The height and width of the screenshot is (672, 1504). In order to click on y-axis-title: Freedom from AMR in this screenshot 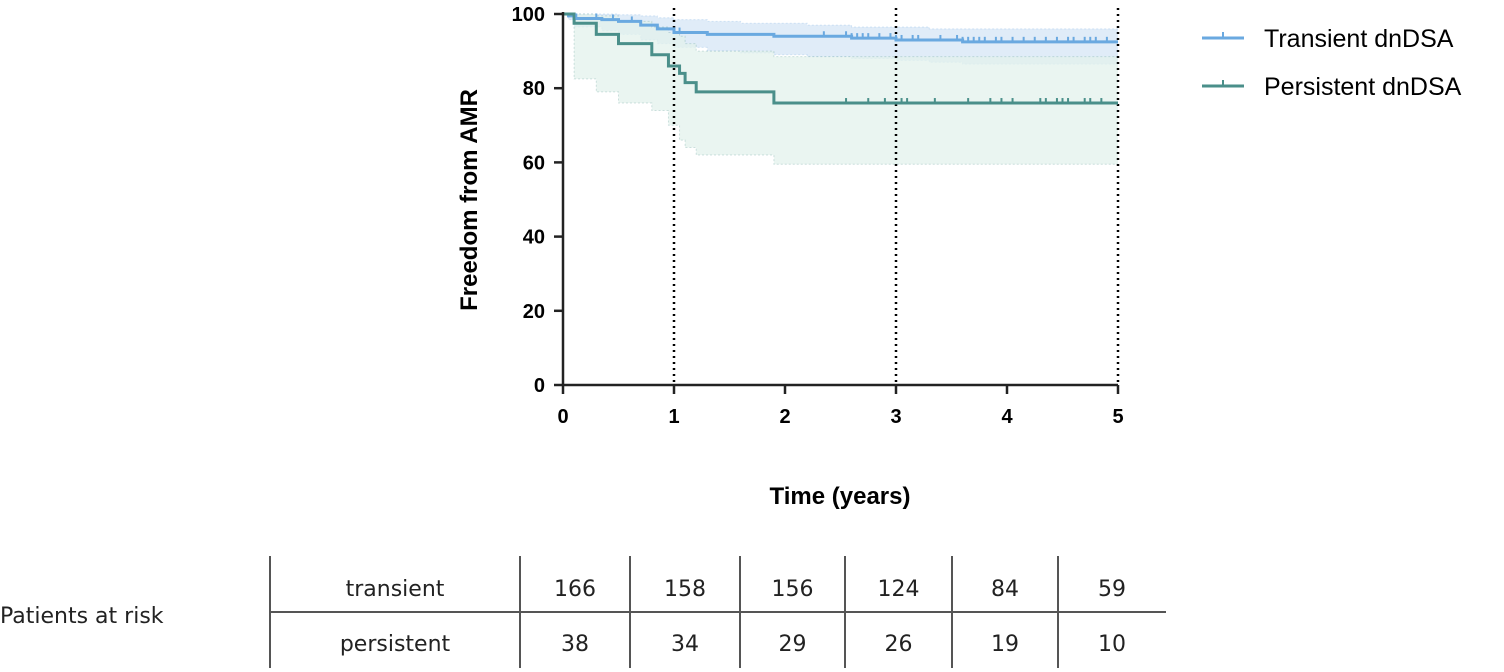, I will do `click(469, 200)`.